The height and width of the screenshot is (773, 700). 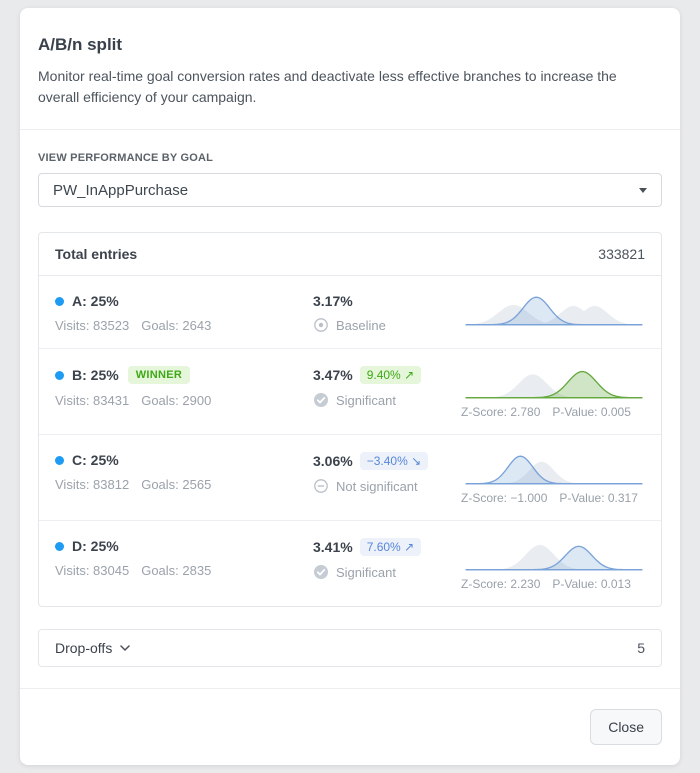 I want to click on baseline-icon, so click(x=321, y=325).